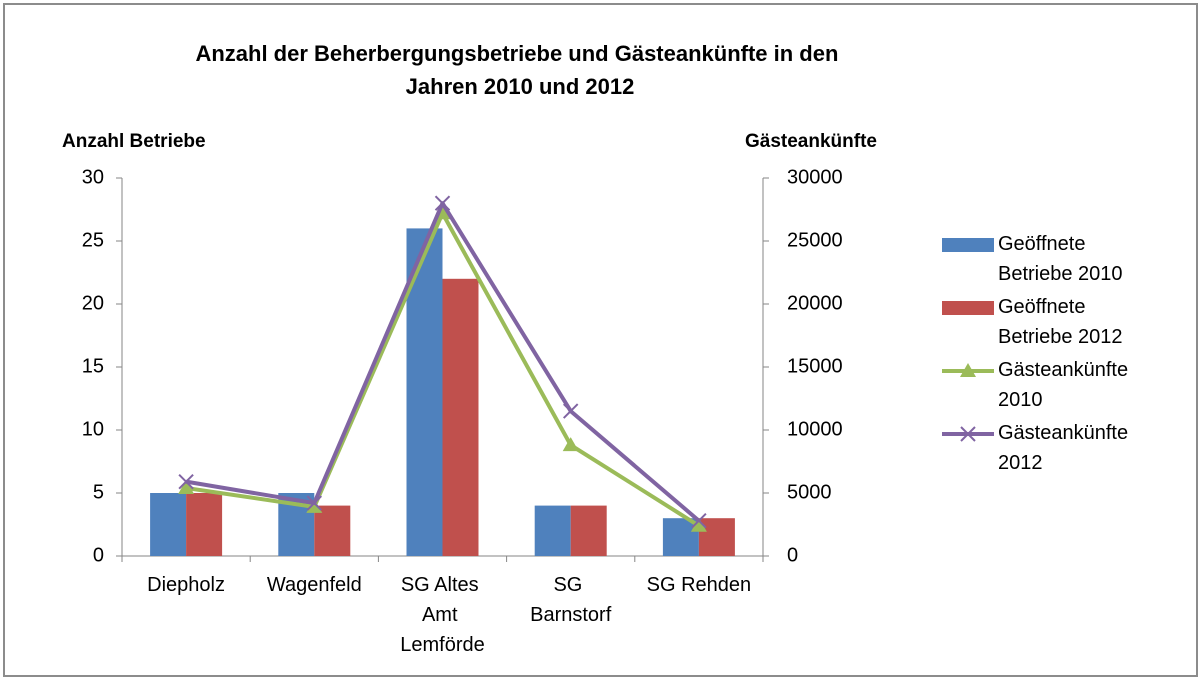  What do you see at coordinates (792, 555) in the screenshot?
I see `y2-tick-label: 0` at bounding box center [792, 555].